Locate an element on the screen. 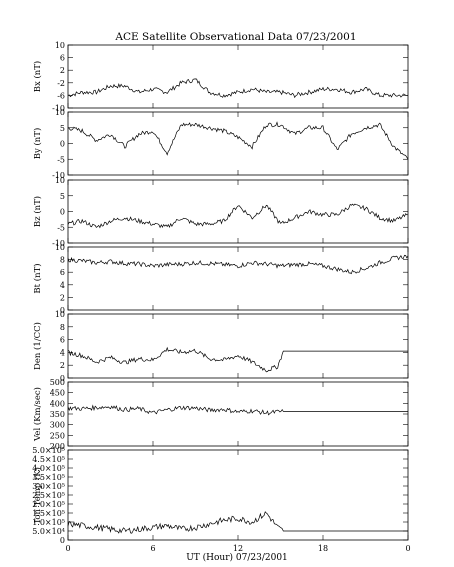 The height and width of the screenshot is (567, 454). y-tick-label: 3.0×10⁵ is located at coordinates (48, 486).